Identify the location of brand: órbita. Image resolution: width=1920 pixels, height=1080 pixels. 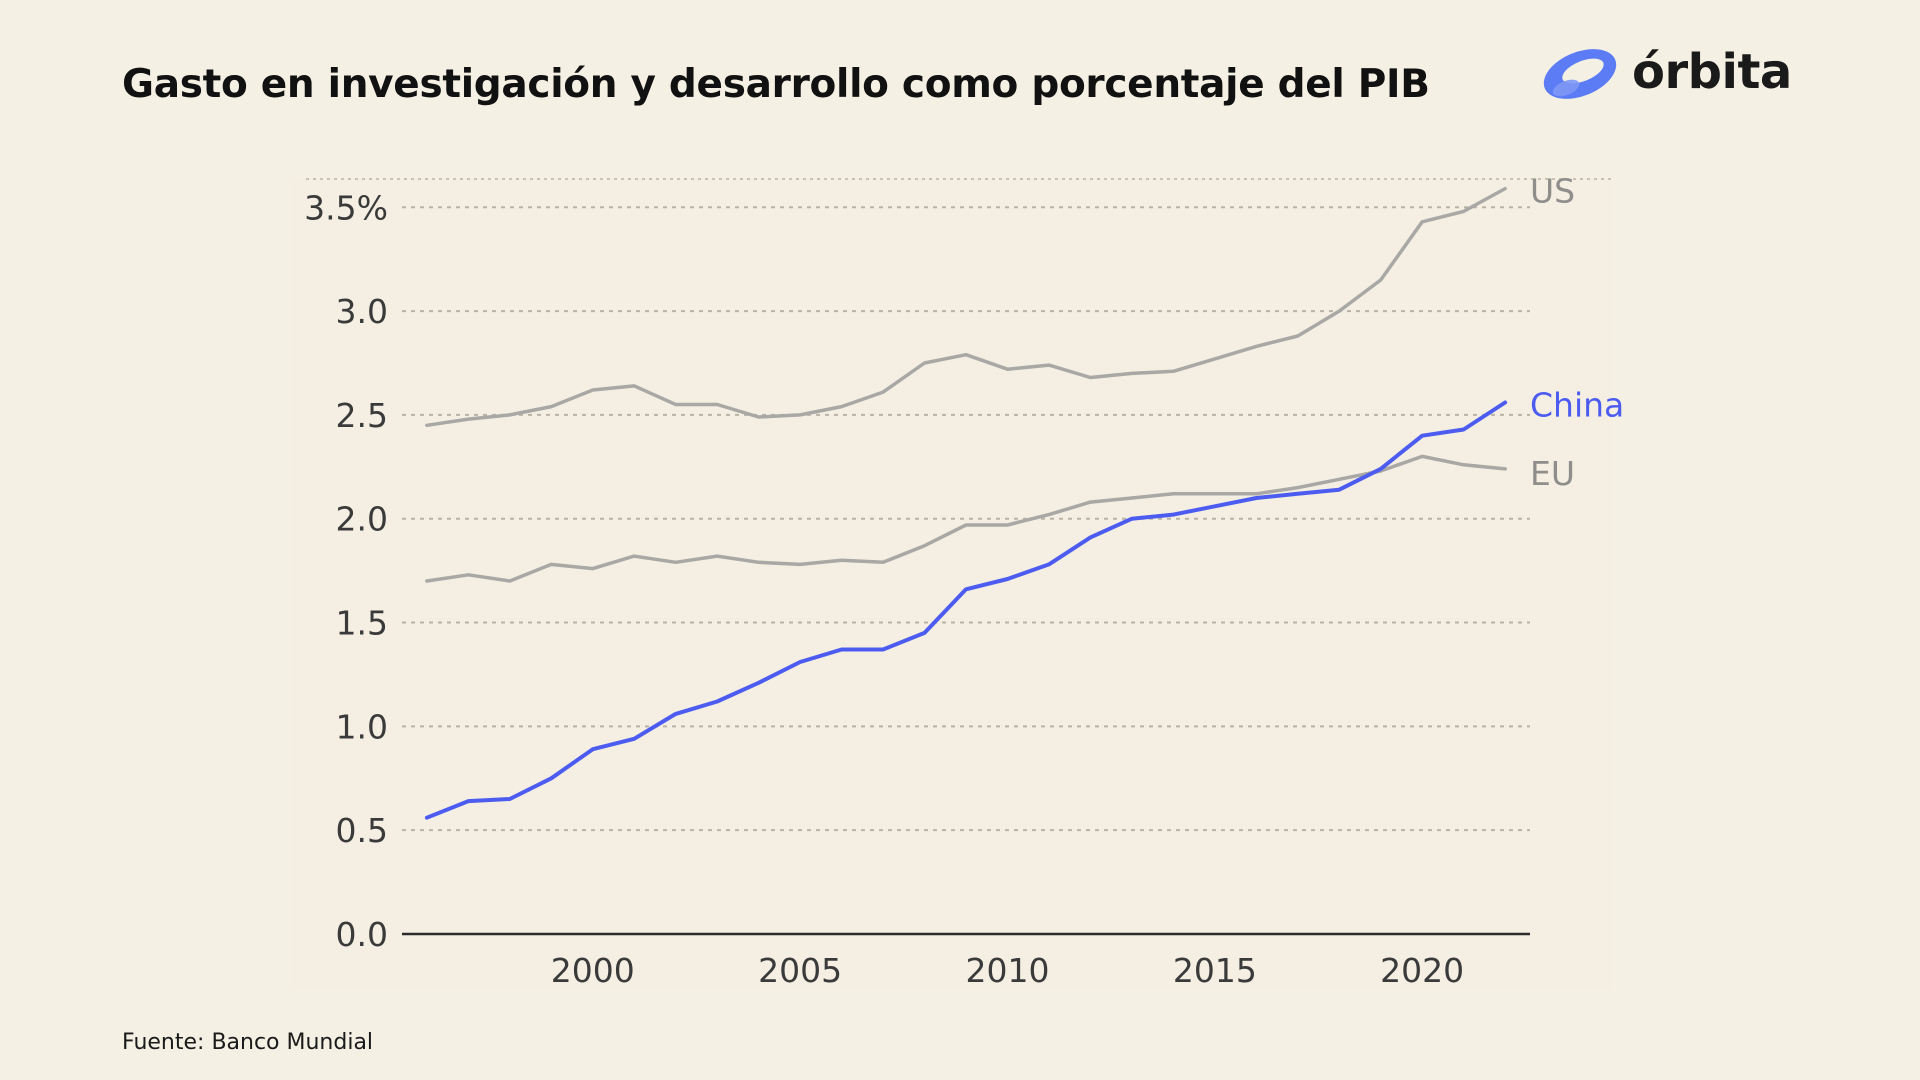
(1666, 75).